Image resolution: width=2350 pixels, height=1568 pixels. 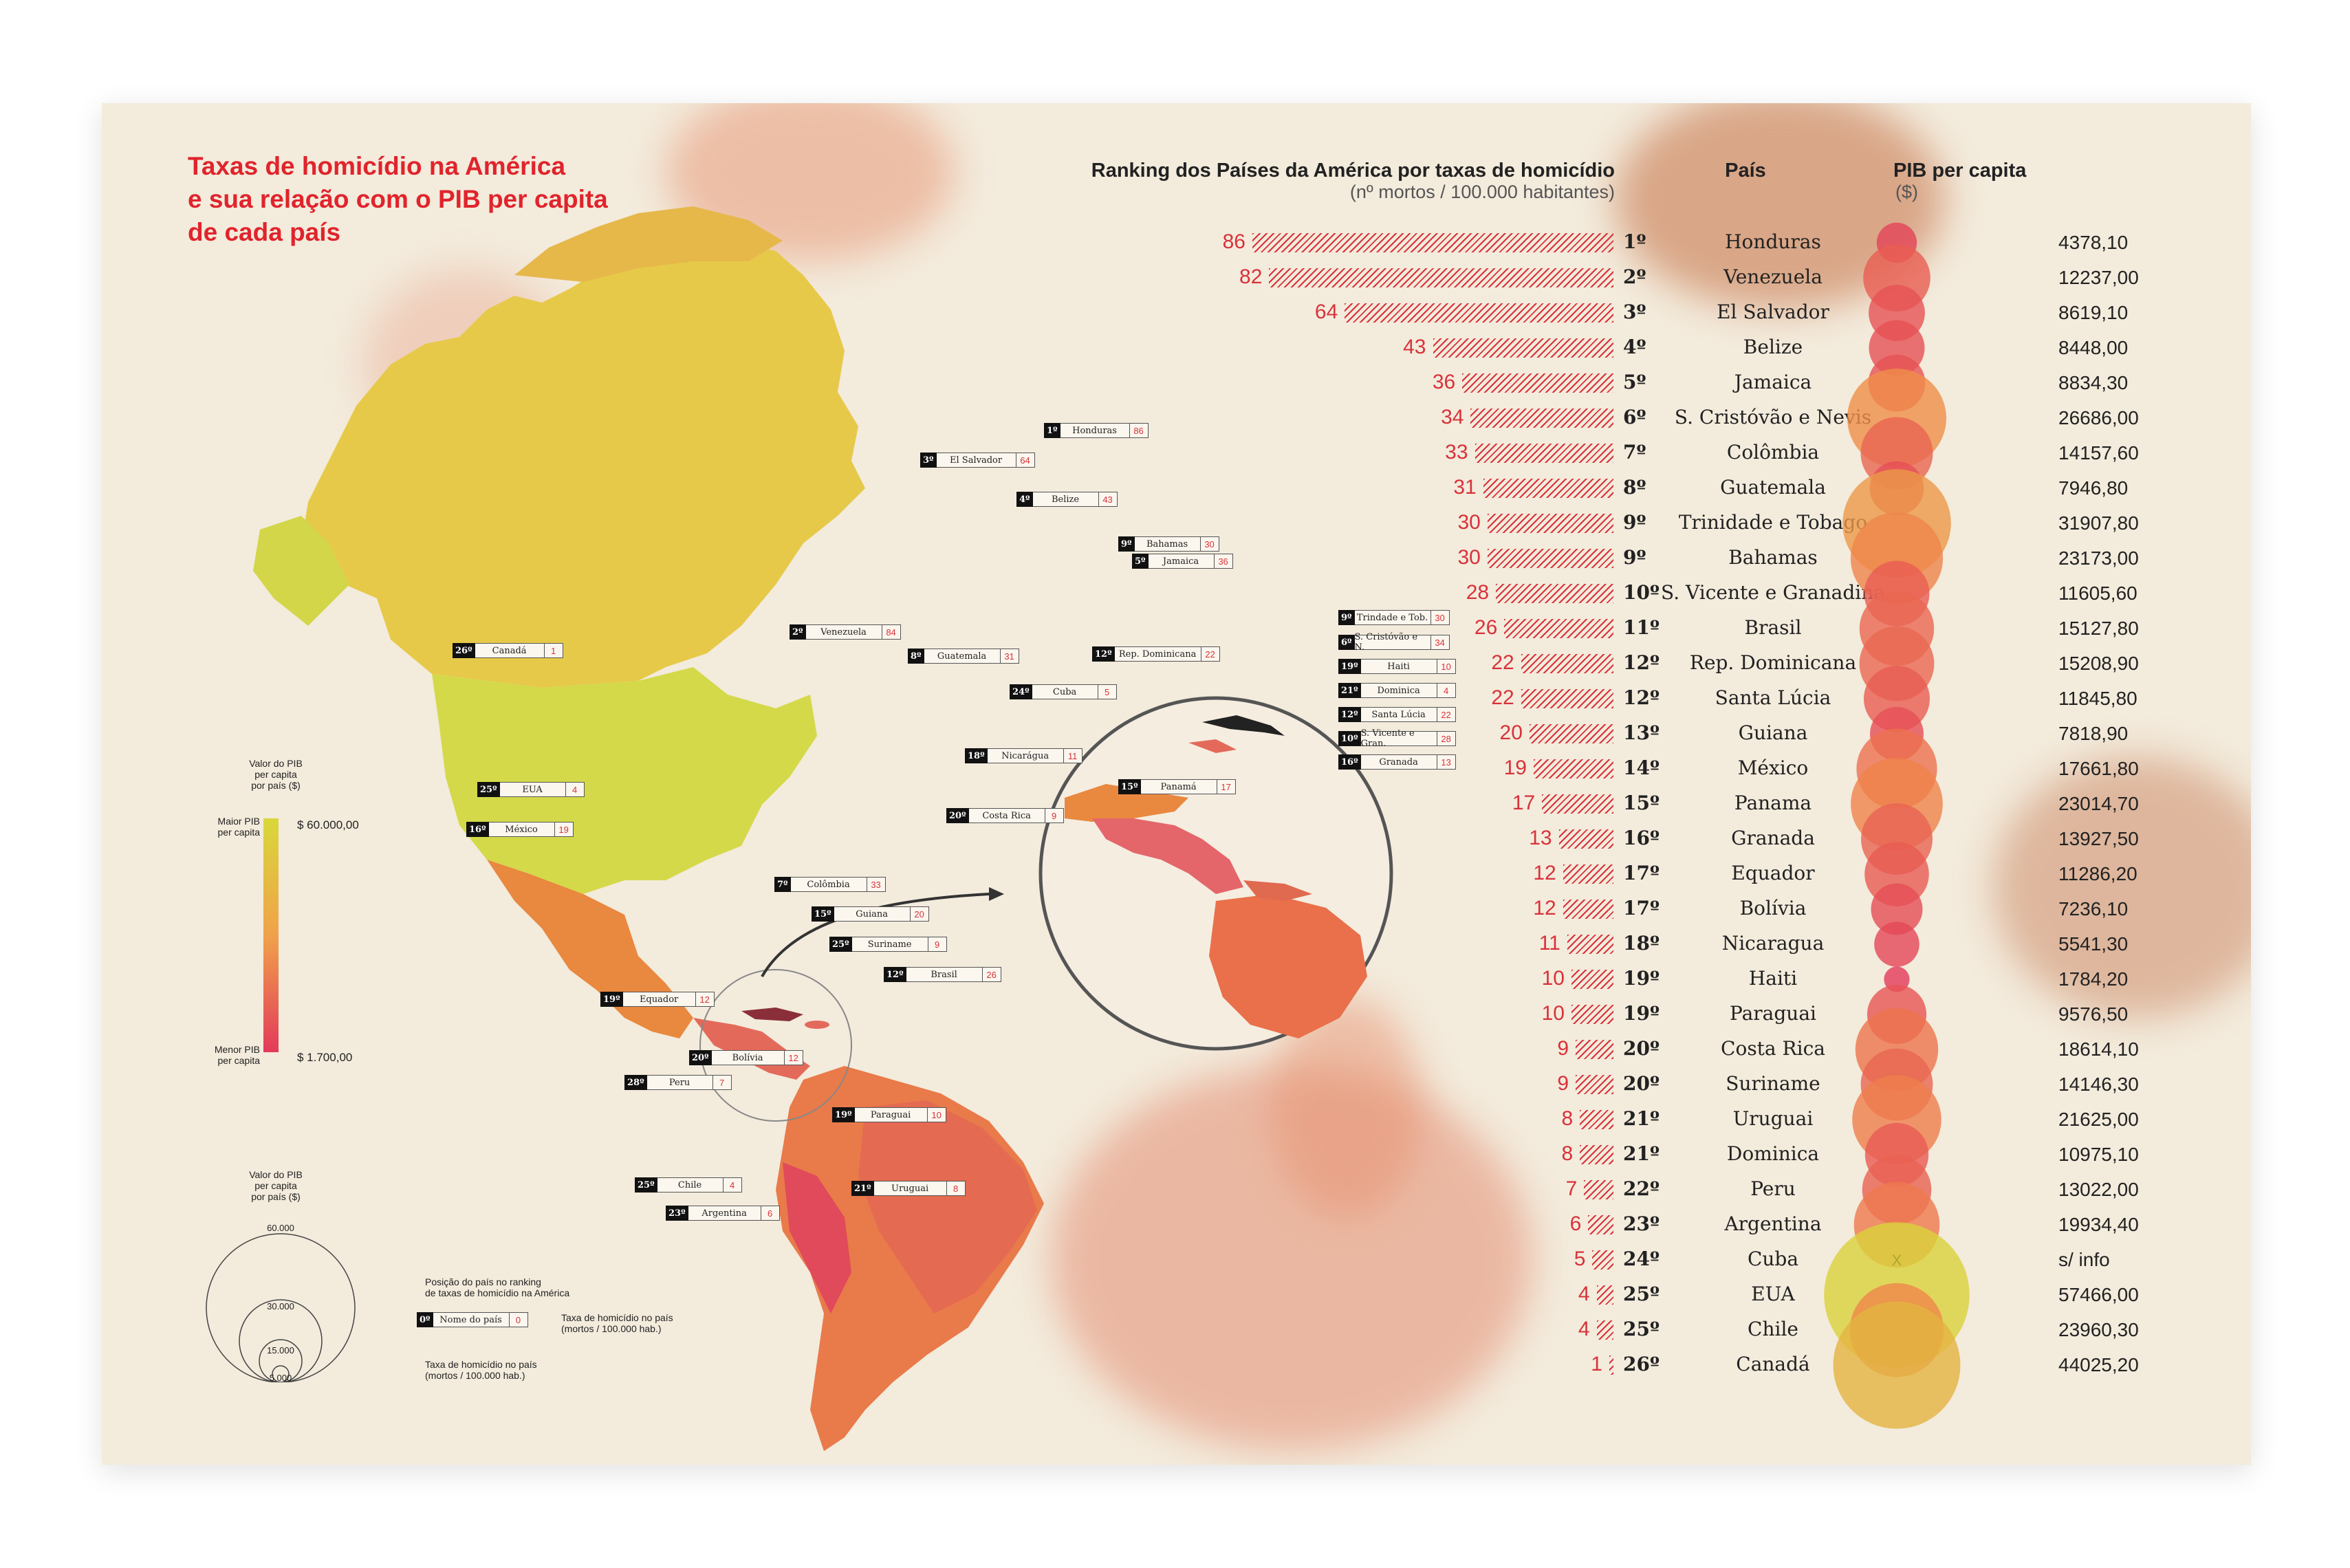 I want to click on map-label-rank: 5º, so click(x=1140, y=561).